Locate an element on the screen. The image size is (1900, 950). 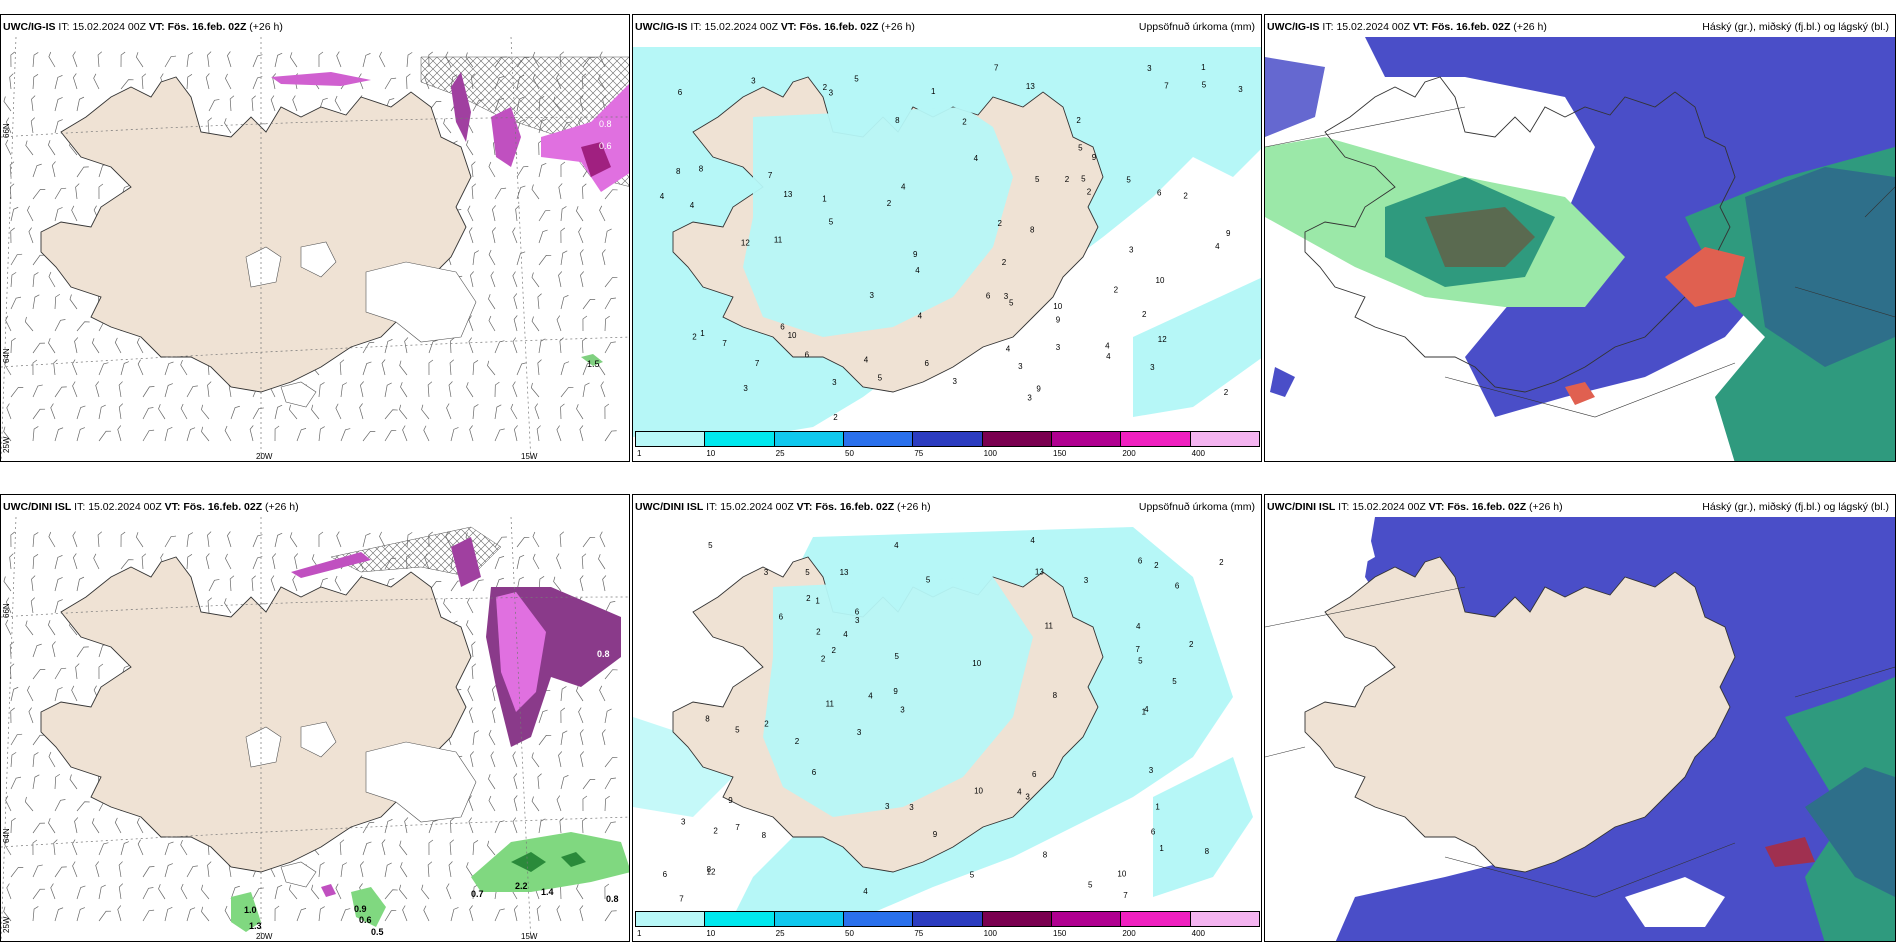
it-value: 15.02.2024 00Z is located at coordinates (741, 27).